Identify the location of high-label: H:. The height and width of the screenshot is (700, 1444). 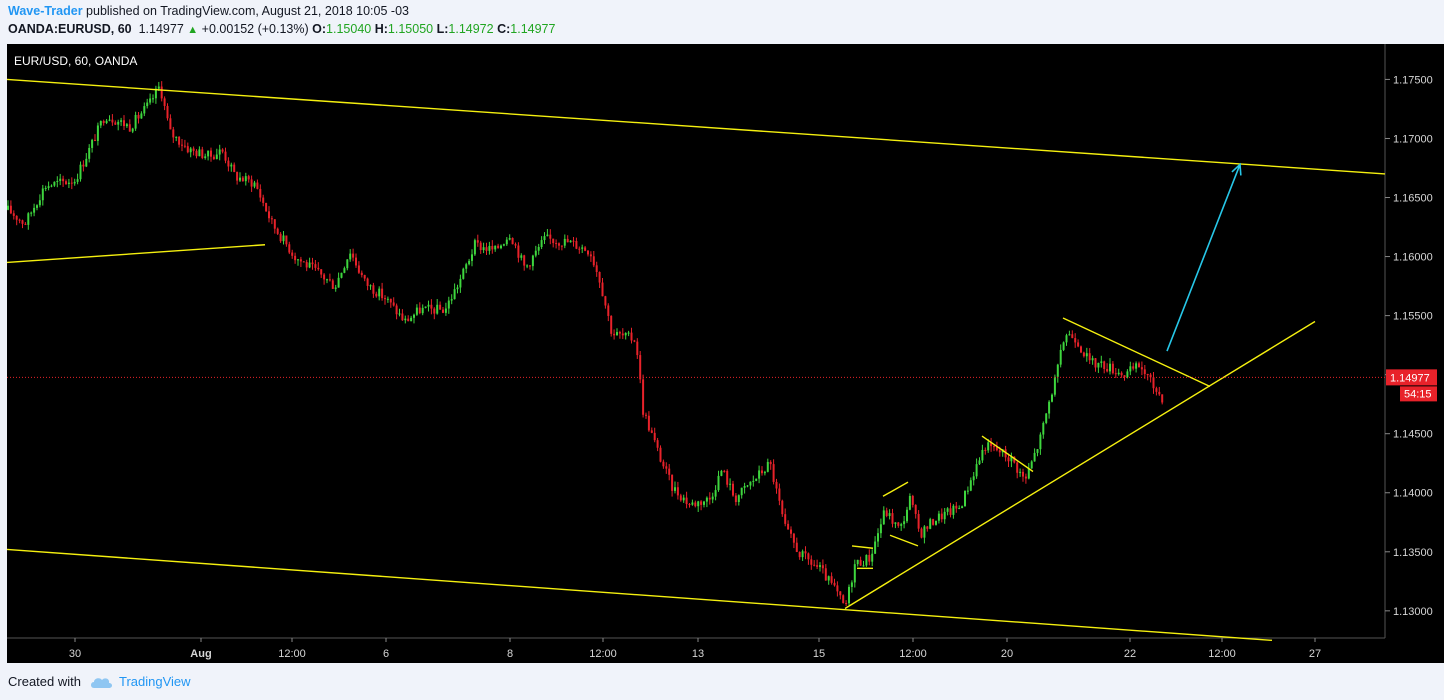
(381, 29).